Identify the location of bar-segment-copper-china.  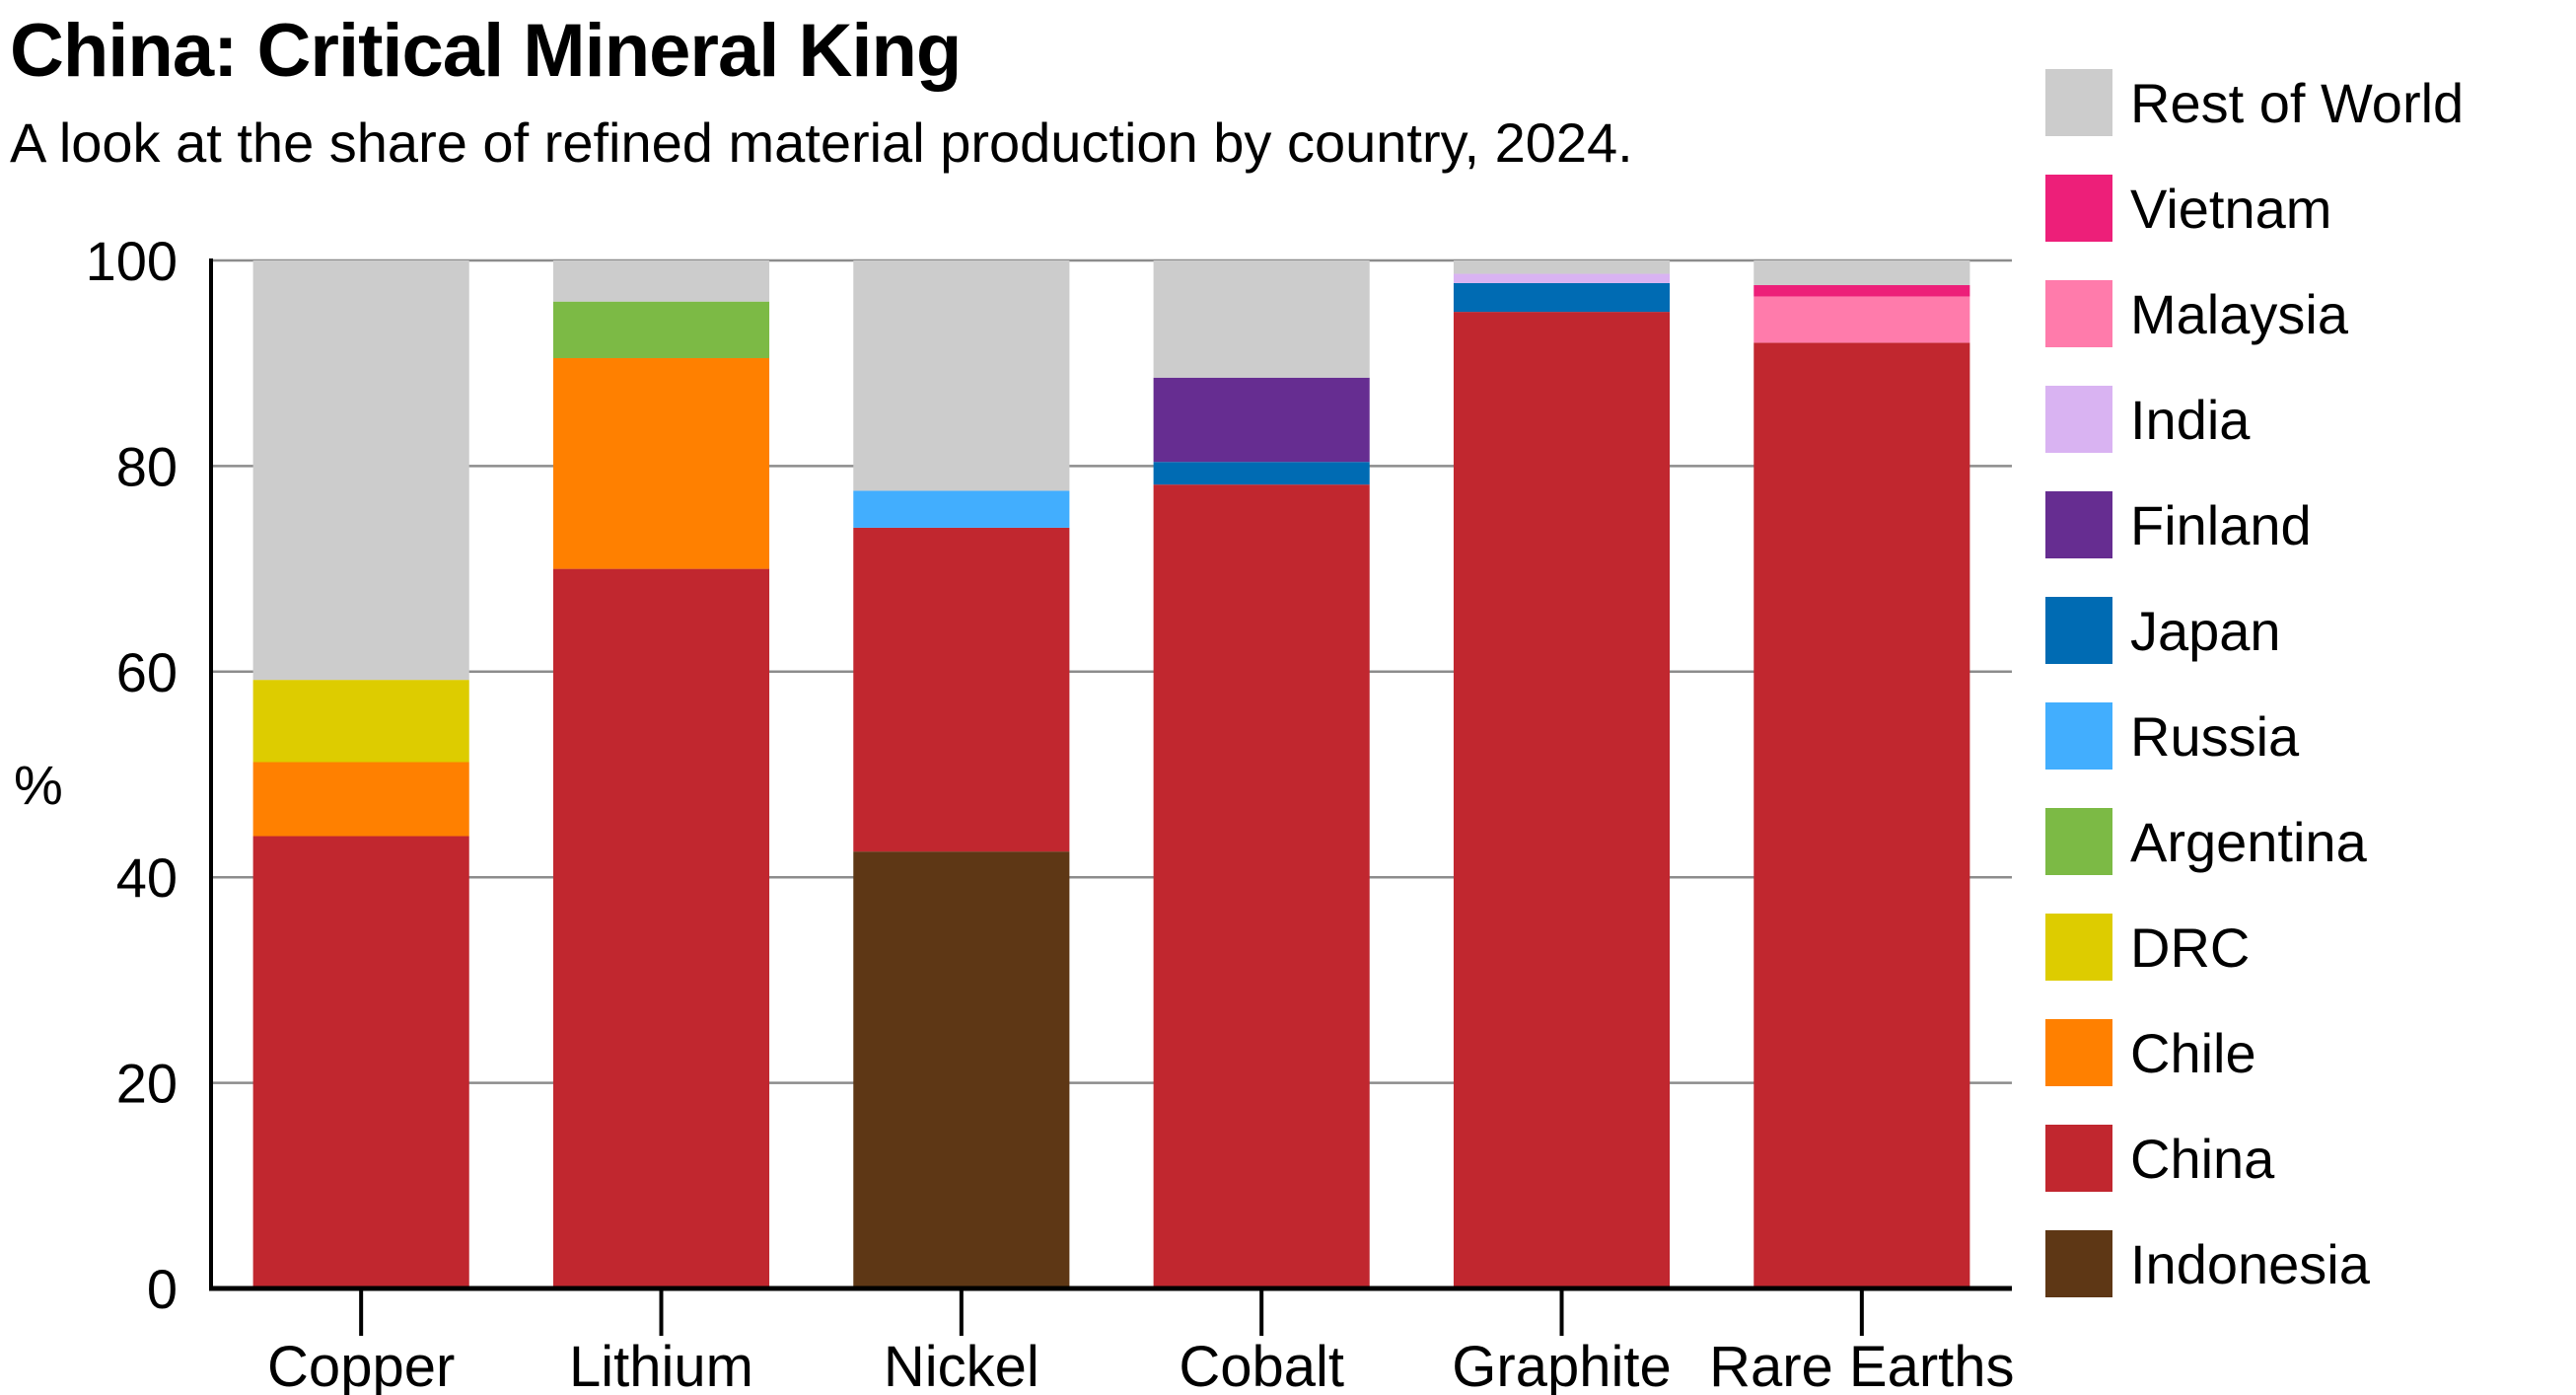
(360, 1062).